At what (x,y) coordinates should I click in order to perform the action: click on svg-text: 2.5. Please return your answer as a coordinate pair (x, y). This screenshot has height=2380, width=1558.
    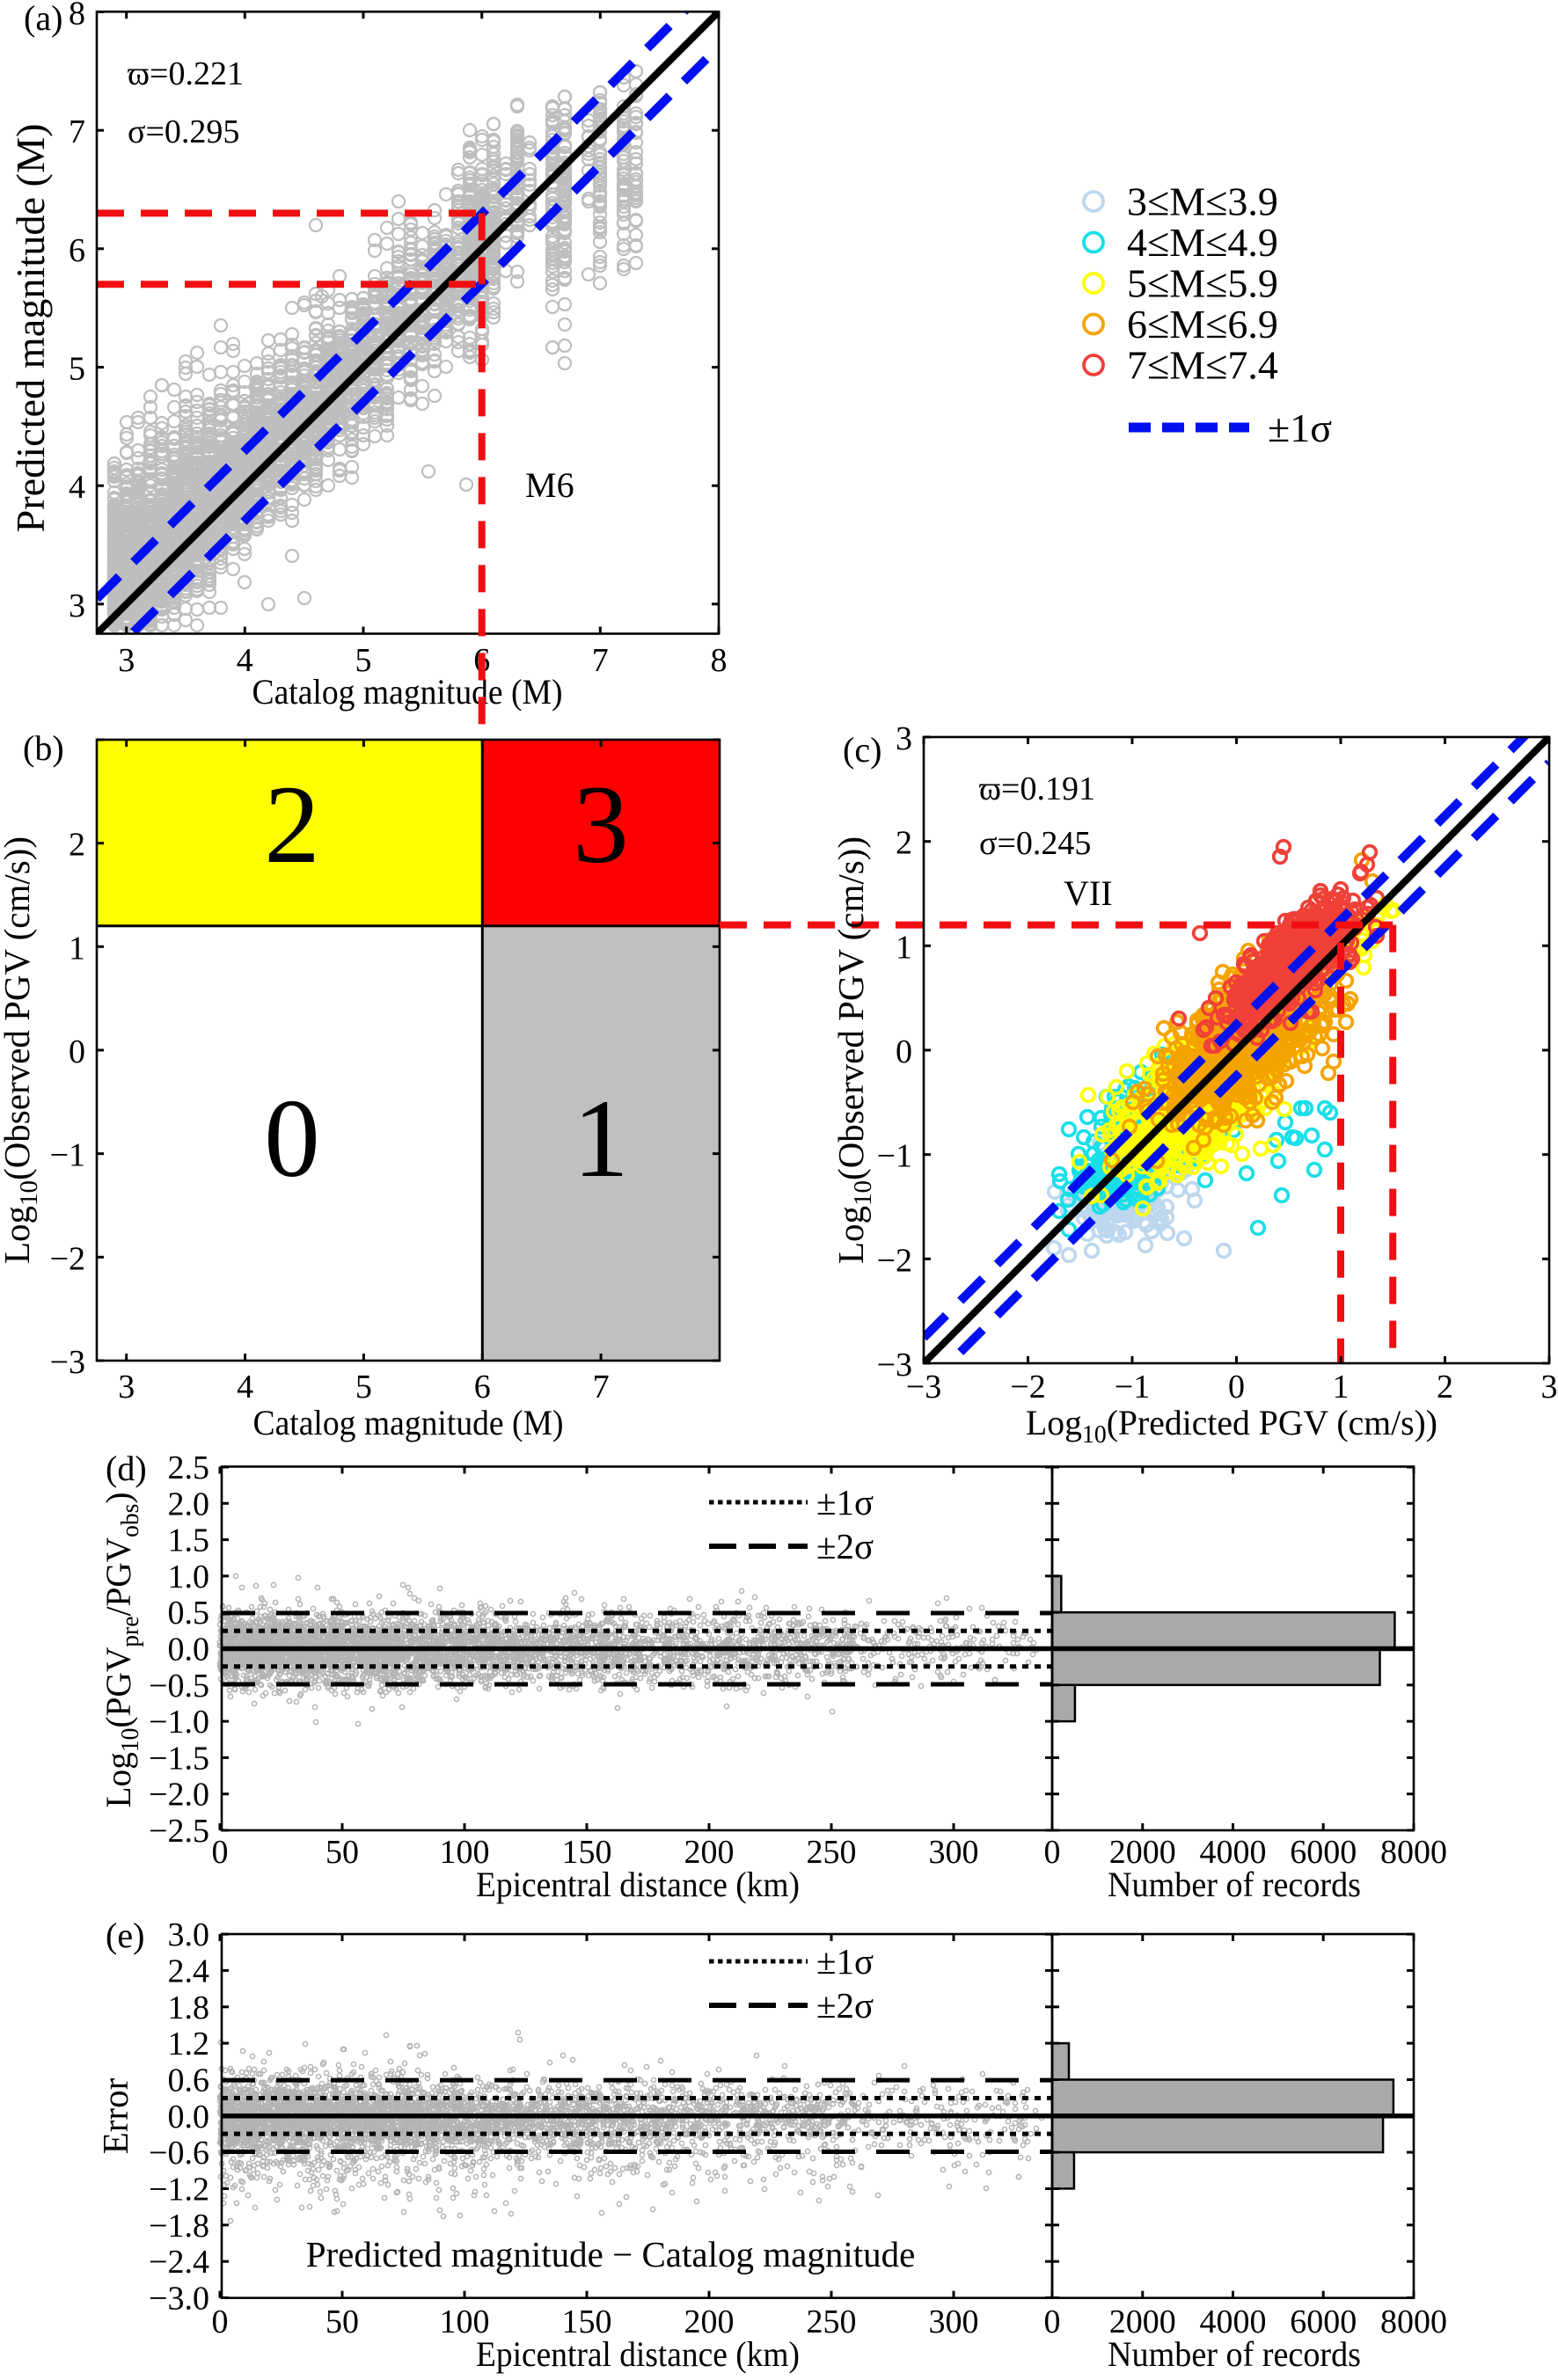
    Looking at the image, I should click on (189, 1467).